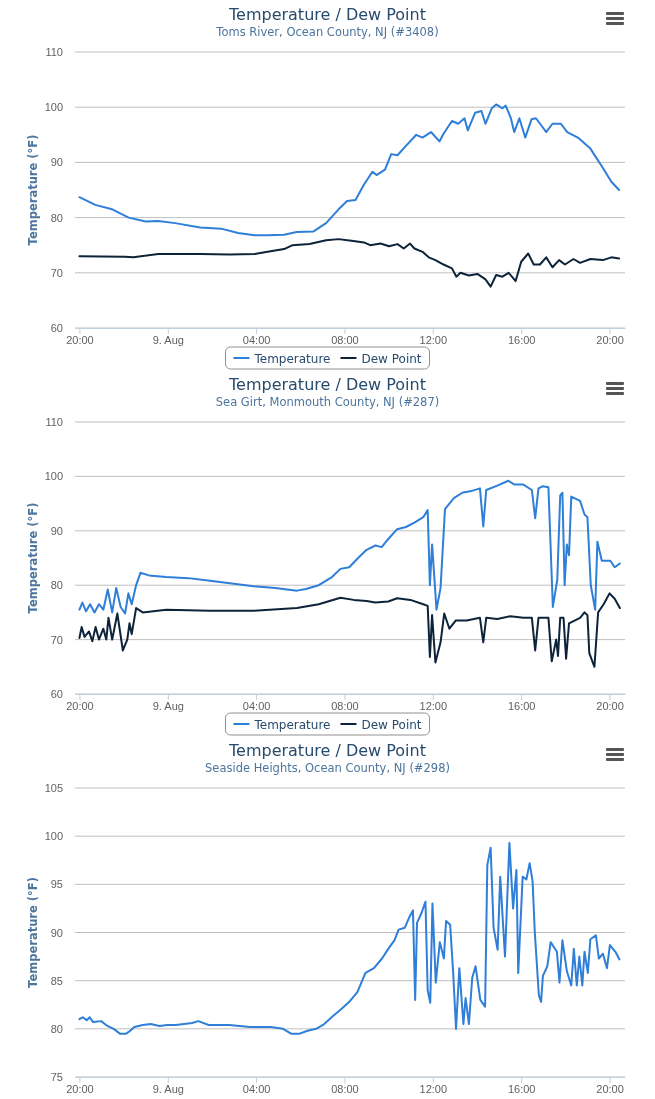 The width and height of the screenshot is (655, 1099). What do you see at coordinates (53, 788) in the screenshot?
I see `y-tick-label: 105` at bounding box center [53, 788].